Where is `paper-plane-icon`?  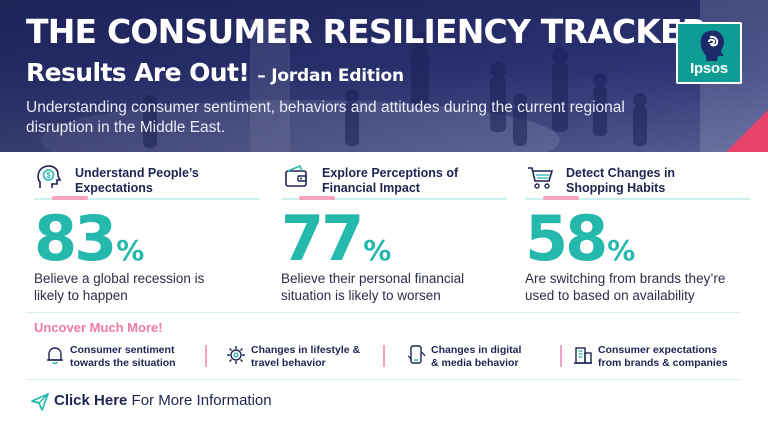
paper-plane-icon is located at coordinates (40, 402).